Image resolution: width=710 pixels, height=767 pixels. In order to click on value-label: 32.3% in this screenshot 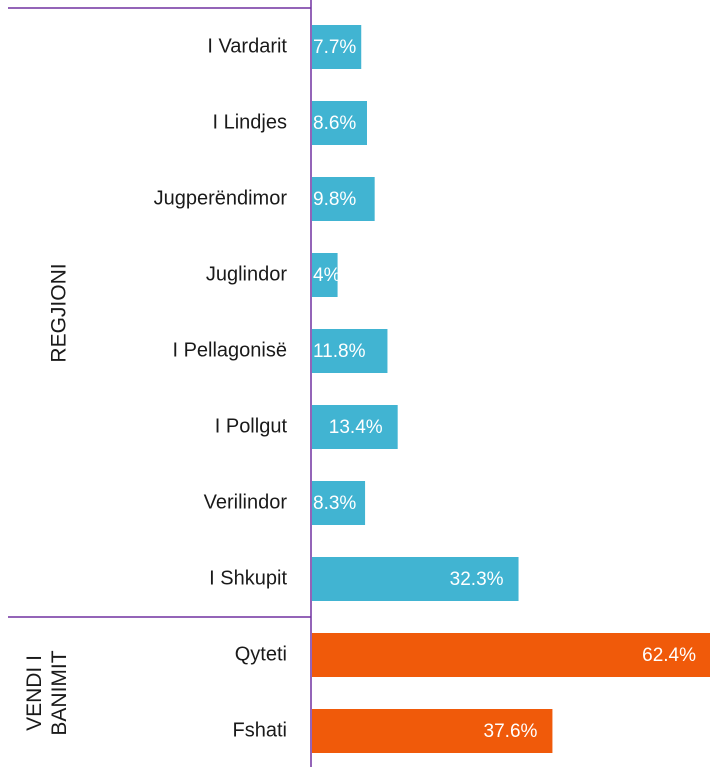, I will do `click(477, 579)`.